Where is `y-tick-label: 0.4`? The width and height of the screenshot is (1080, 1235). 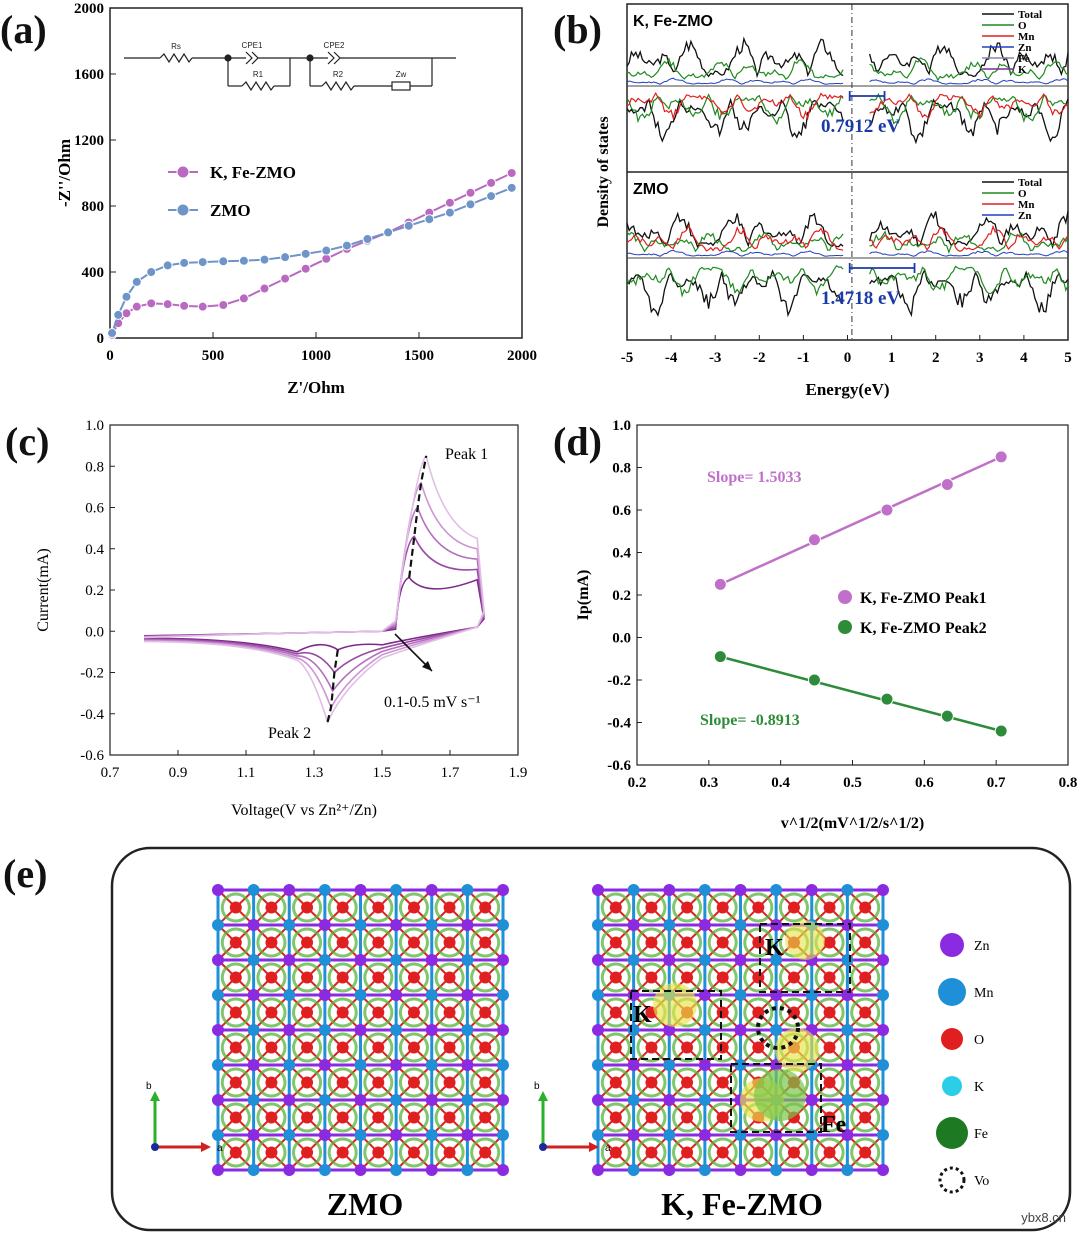 y-tick-label: 0.4 is located at coordinates (621, 554).